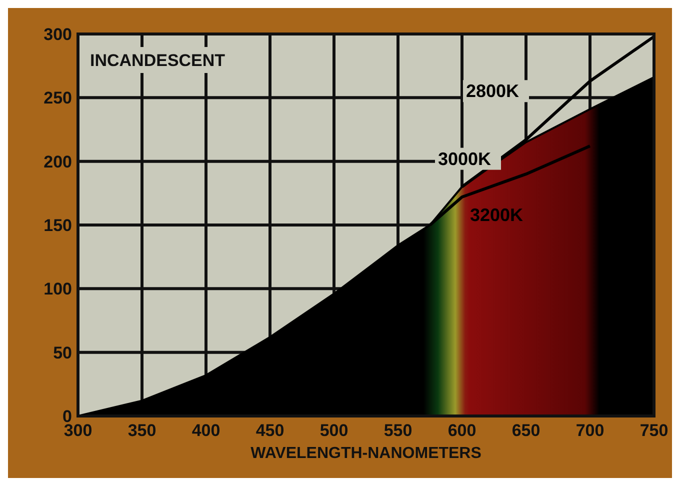 Image resolution: width=681 pixels, height=488 pixels. I want to click on x-tick-label: 750, so click(654, 430).